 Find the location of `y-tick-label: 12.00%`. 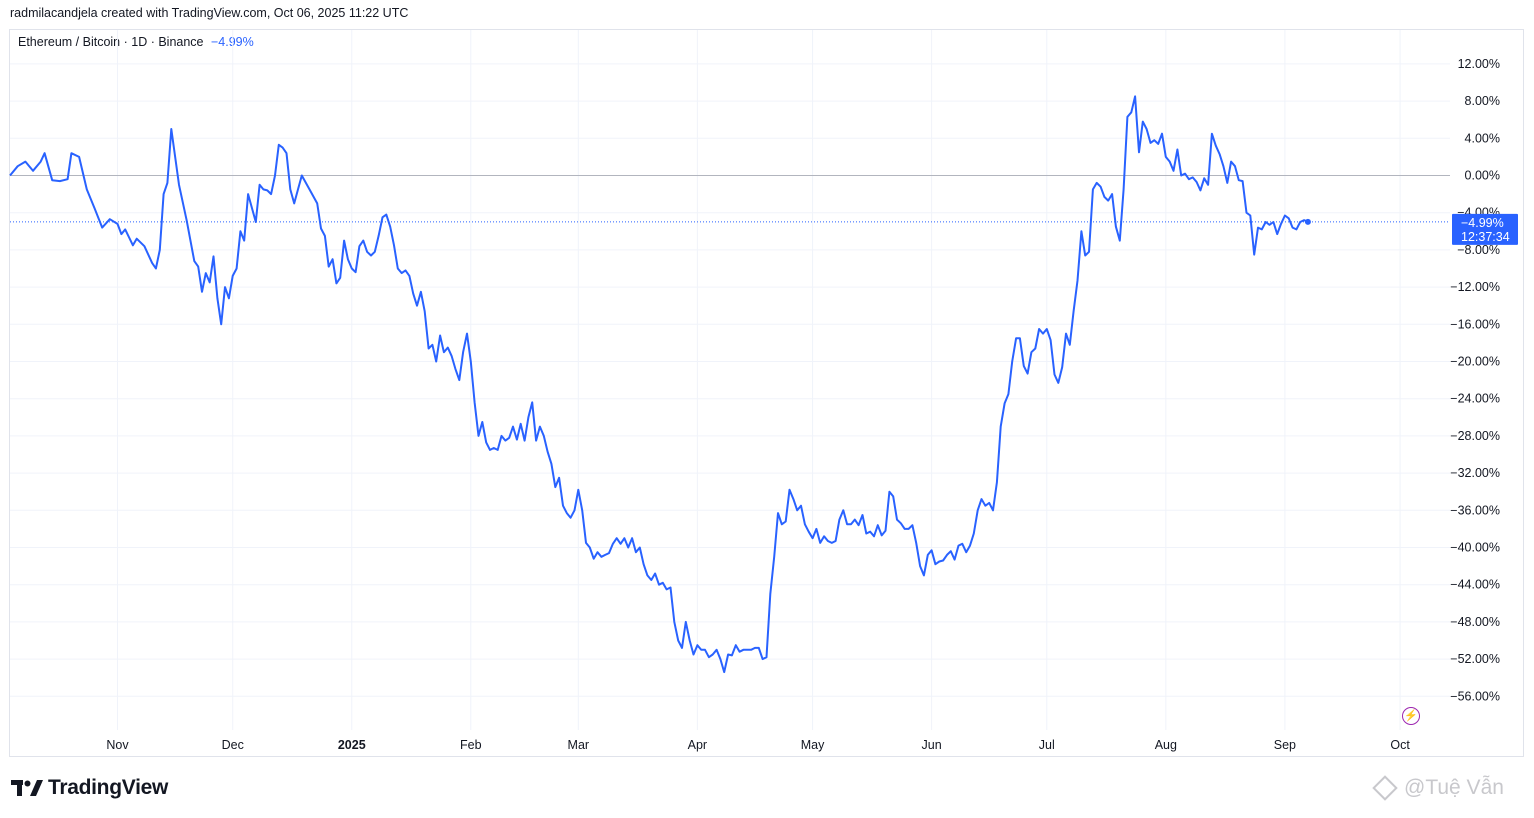

y-tick-label: 12.00% is located at coordinates (1479, 64).